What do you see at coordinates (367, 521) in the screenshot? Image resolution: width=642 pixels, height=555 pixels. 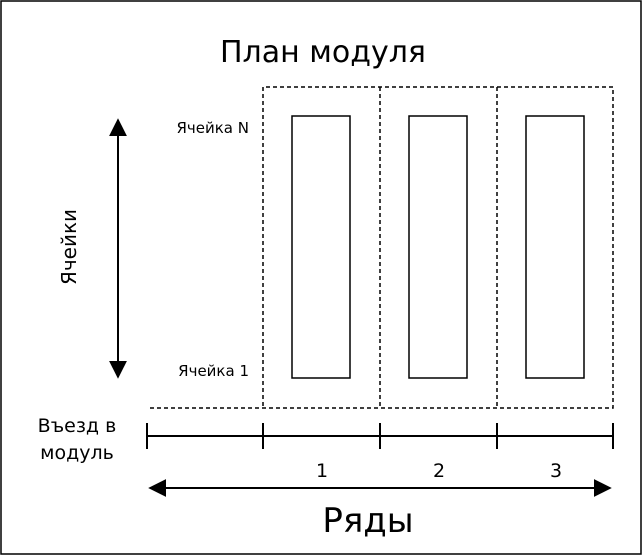 I see `rows-axis-label: Ряды` at bounding box center [367, 521].